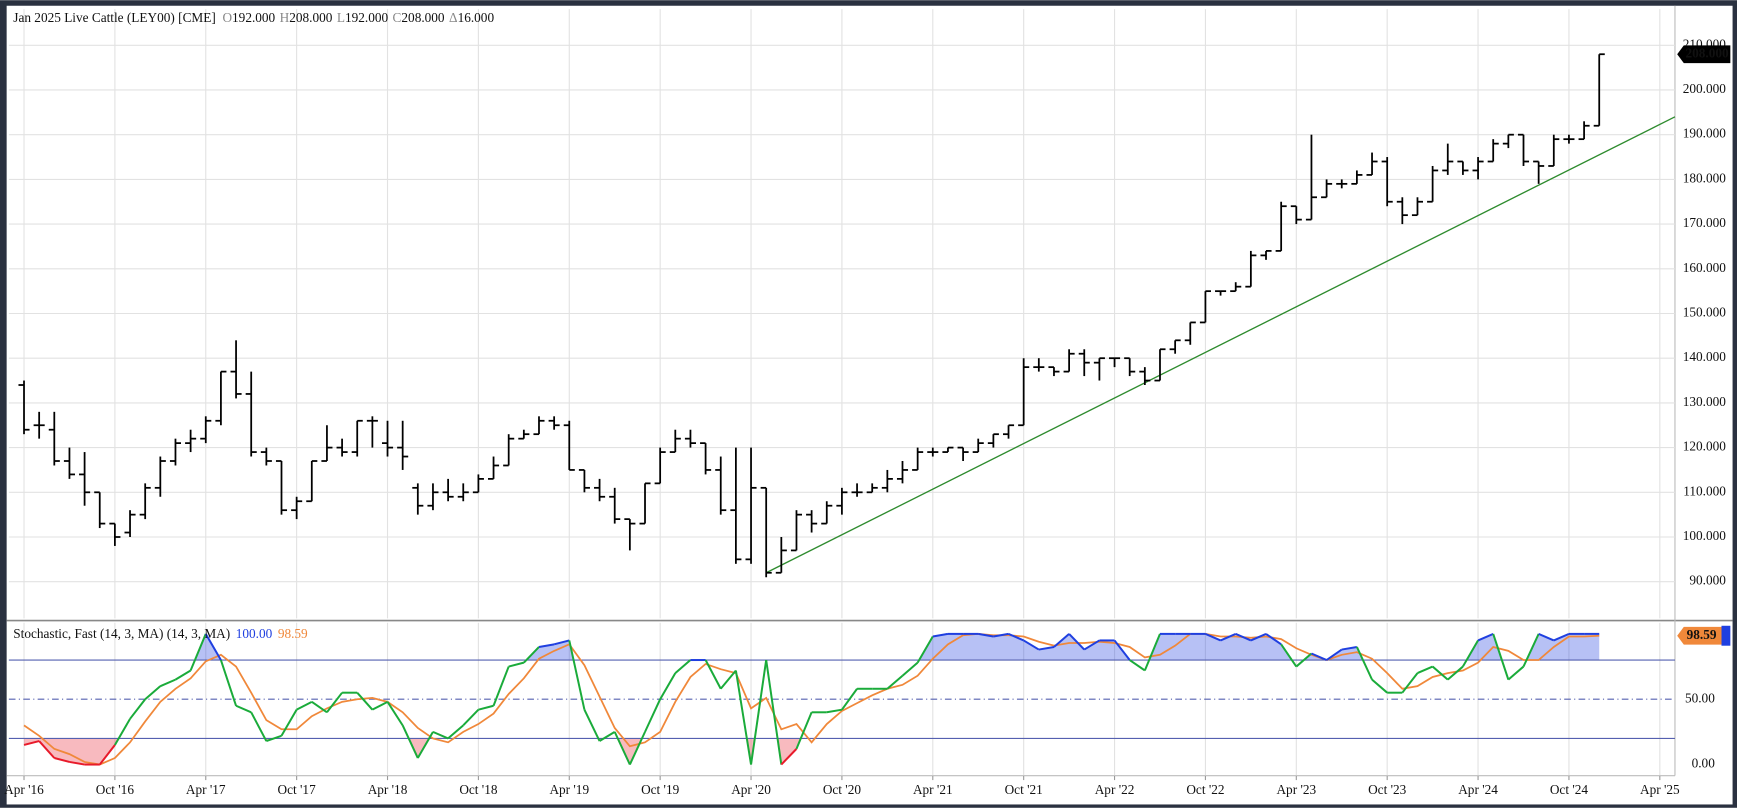  Describe the element at coordinates (227, 17) in the screenshot. I see `readout-key: O` at that location.